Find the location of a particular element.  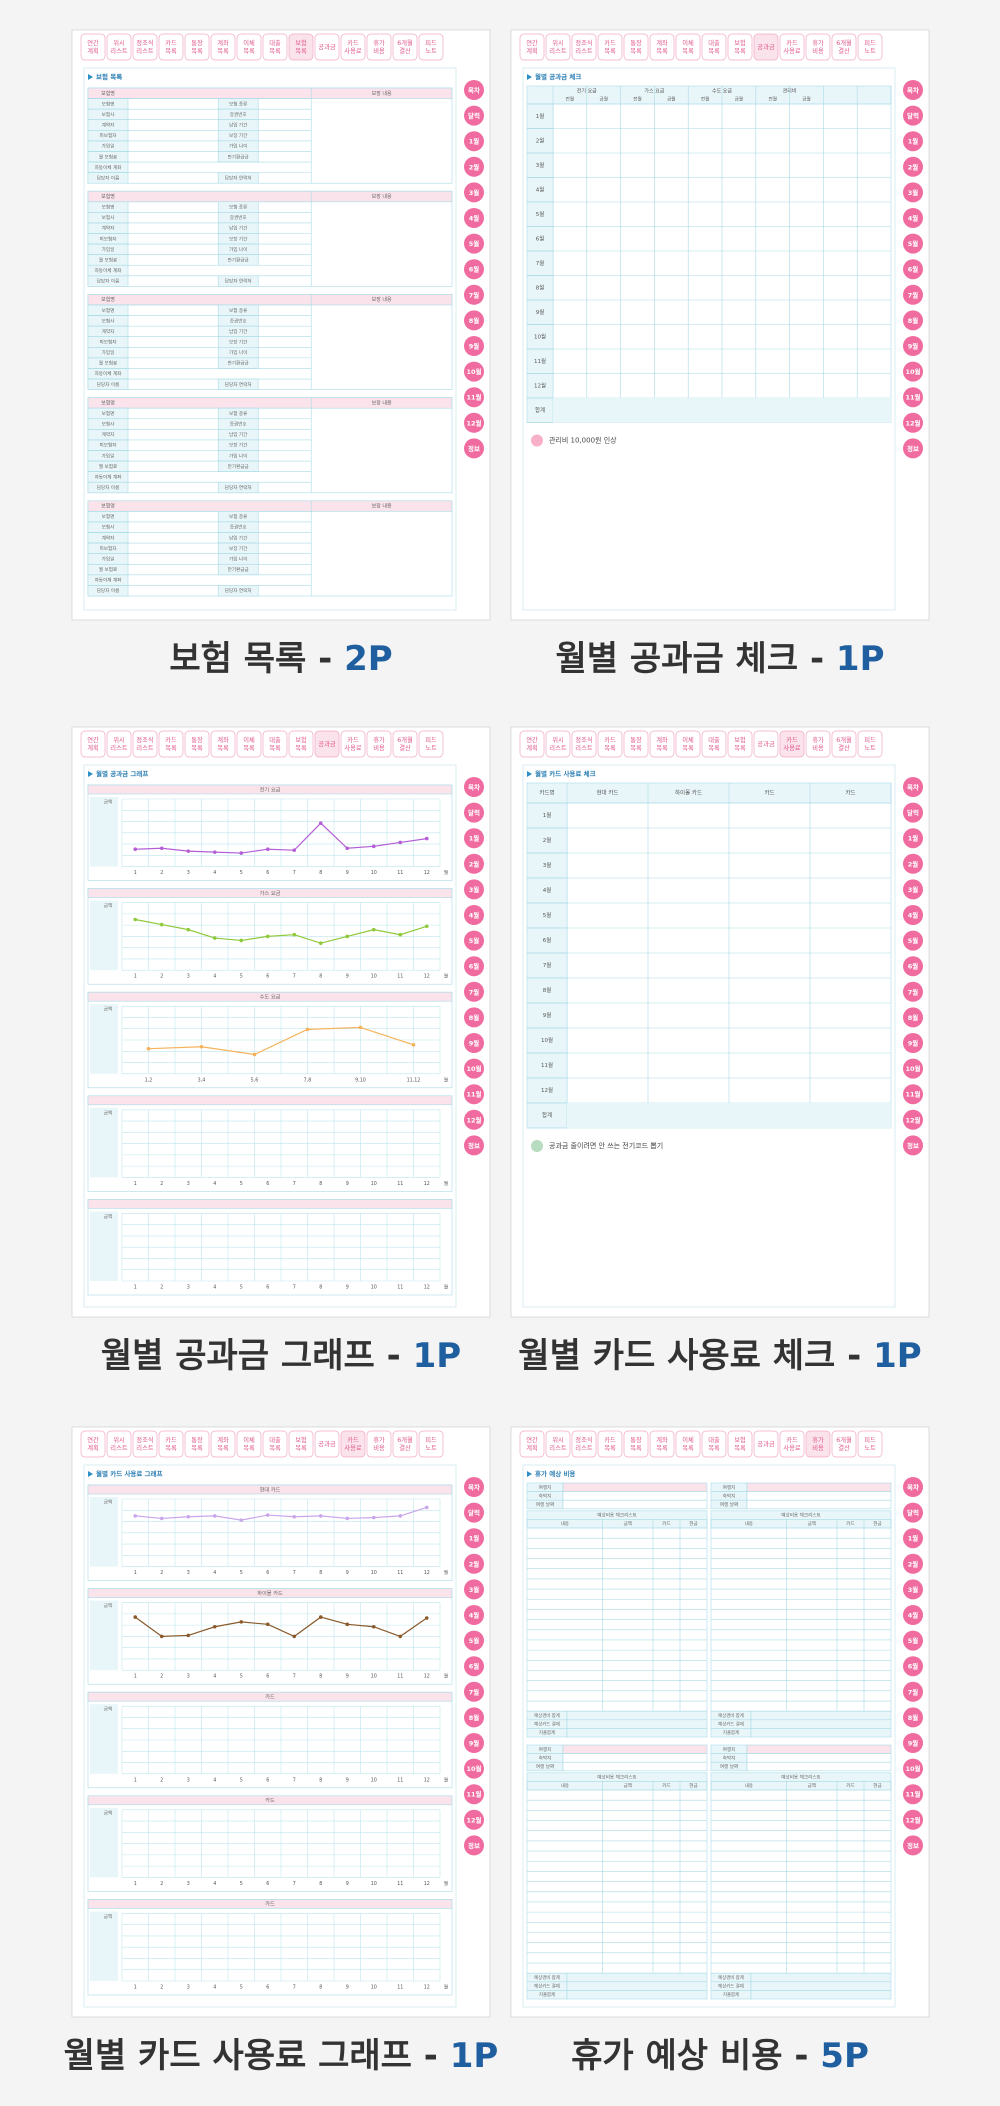

section-title: 월별 공과금 체크 is located at coordinates (558, 76).